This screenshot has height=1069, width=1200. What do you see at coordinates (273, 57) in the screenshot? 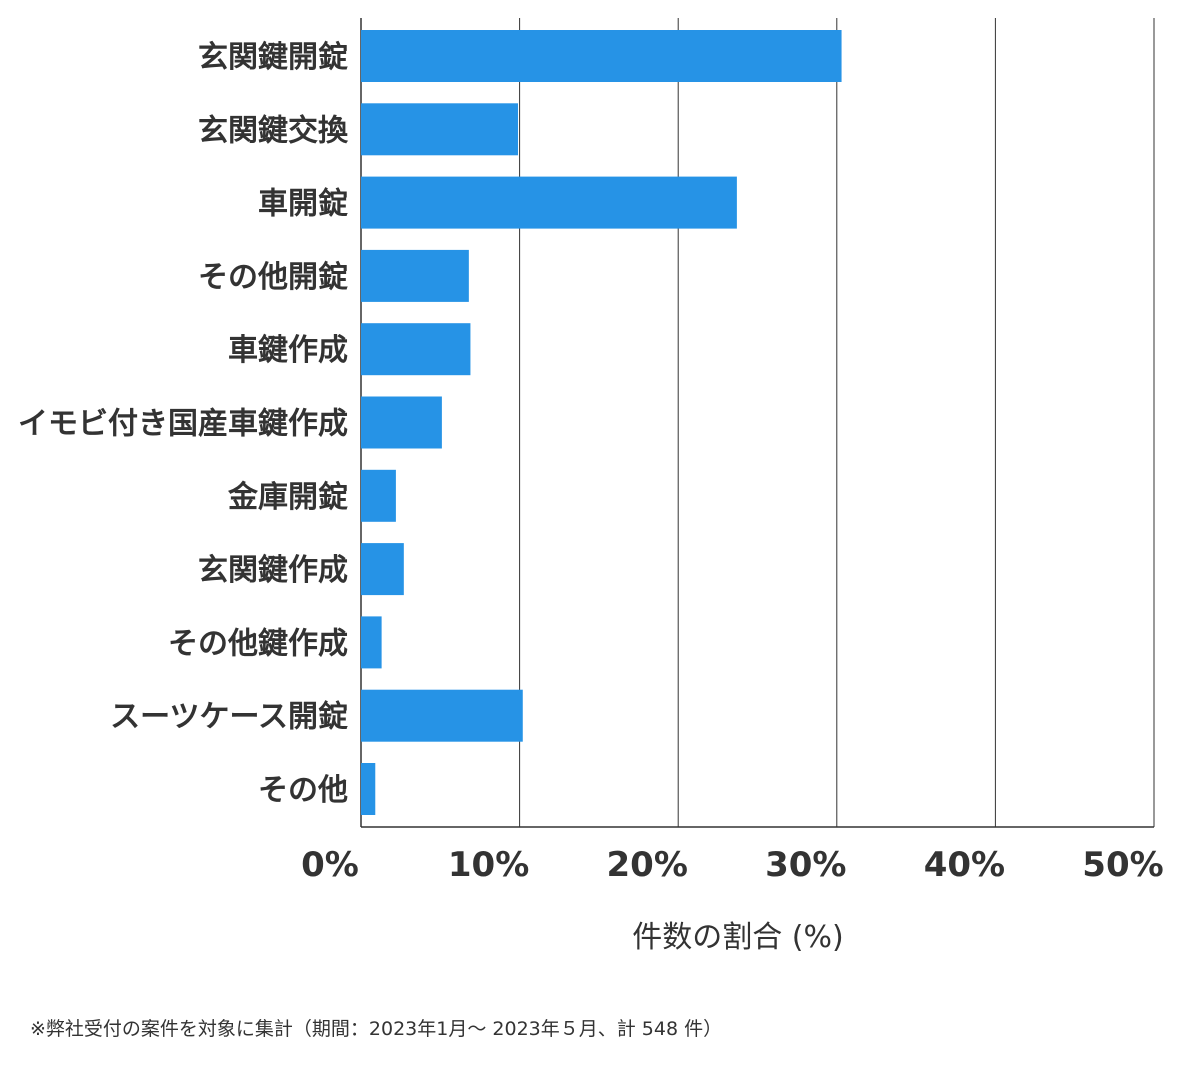
I see `category-label: 玄関鍵開錠` at bounding box center [273, 57].